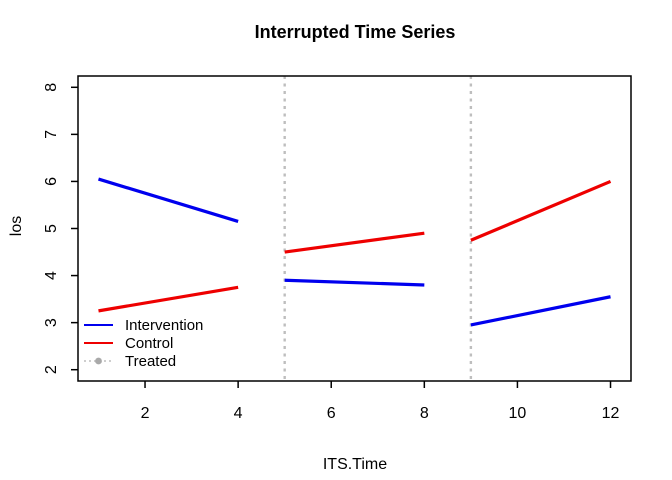  What do you see at coordinates (51, 228) in the screenshot?
I see `y-tick-label-5: 5` at bounding box center [51, 228].